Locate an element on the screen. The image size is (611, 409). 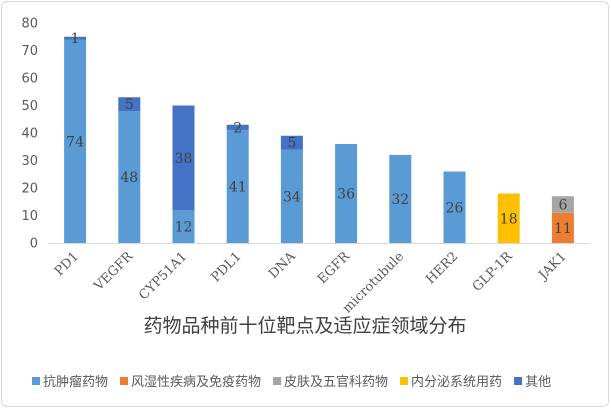
legend-label: 皮肤及五官科药物 is located at coordinates (336, 382).